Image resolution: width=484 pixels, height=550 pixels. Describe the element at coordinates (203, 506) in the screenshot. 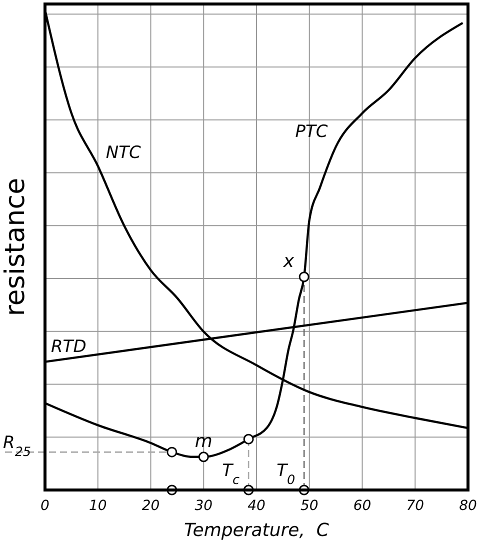

I see `x-tick-label: 30` at that location.